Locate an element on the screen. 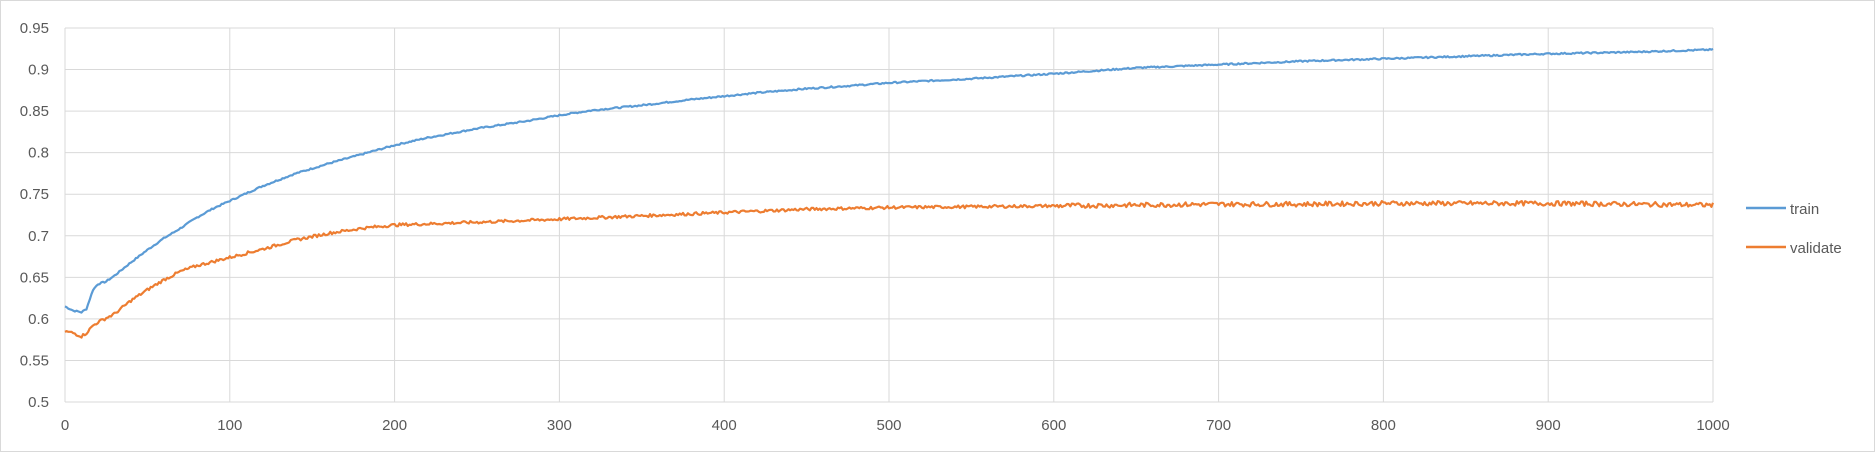  y-tick-label: 0.85 is located at coordinates (34, 111).